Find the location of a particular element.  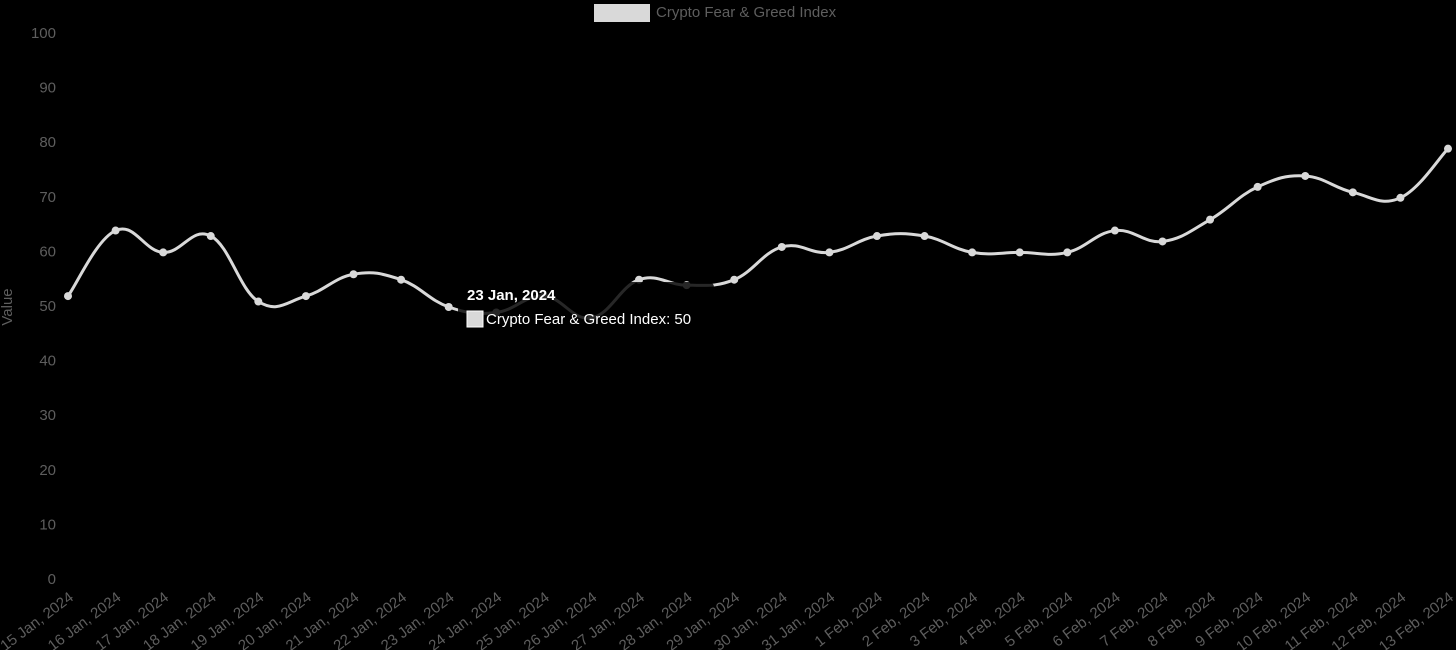

y-tick-label: 20 is located at coordinates (47, 470).